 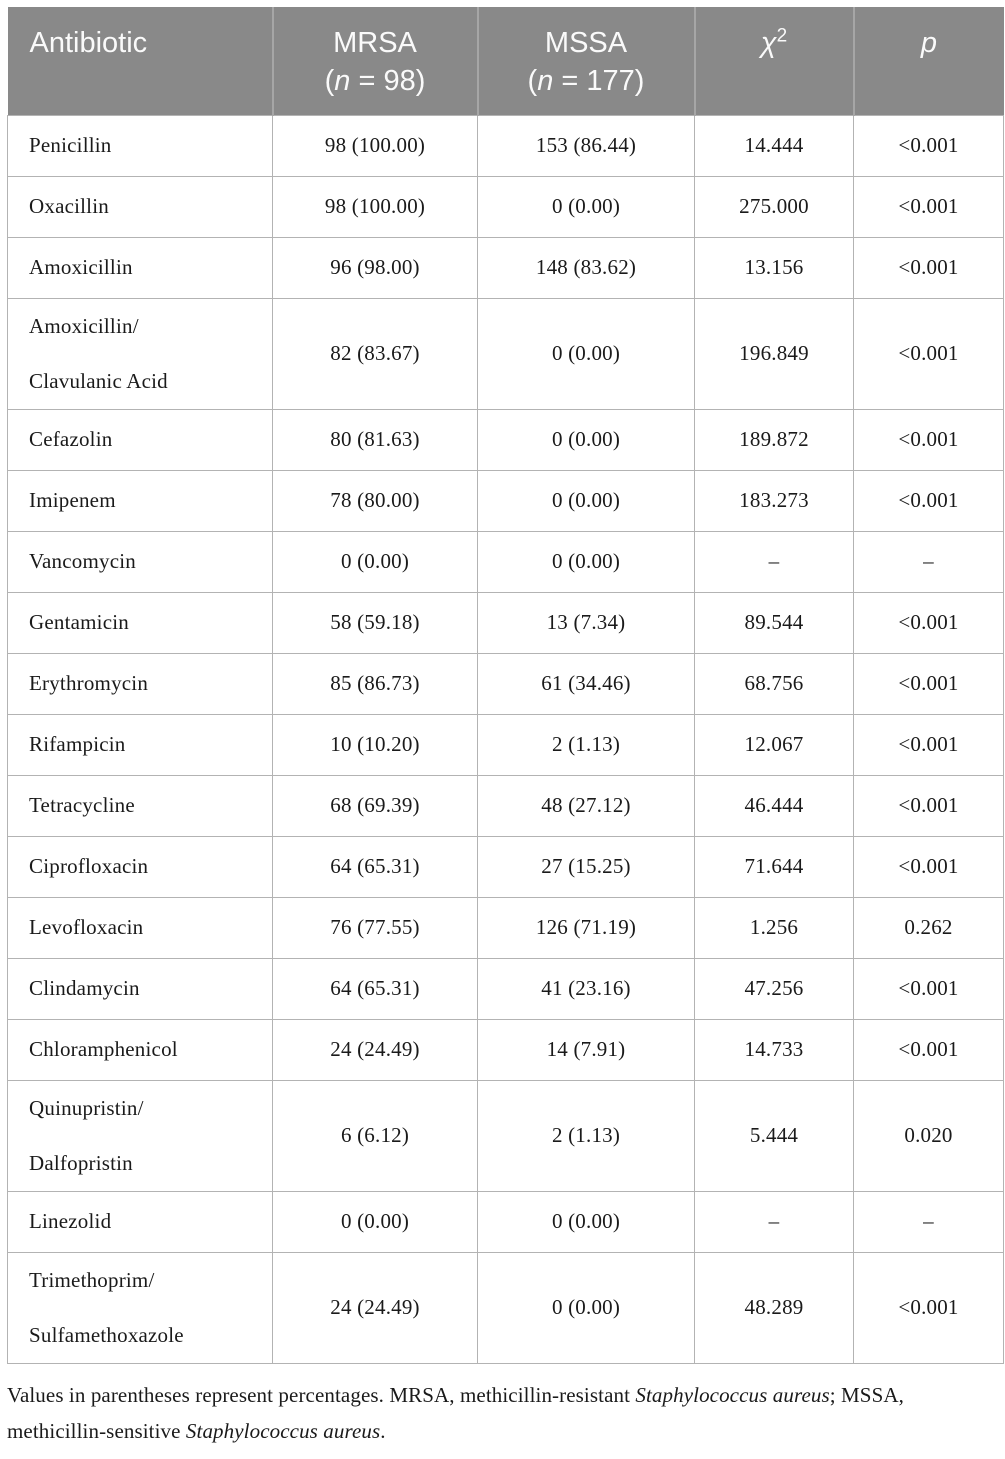 I want to click on cell-mrsa-value: 24 (24.49), so click(x=375, y=1049).